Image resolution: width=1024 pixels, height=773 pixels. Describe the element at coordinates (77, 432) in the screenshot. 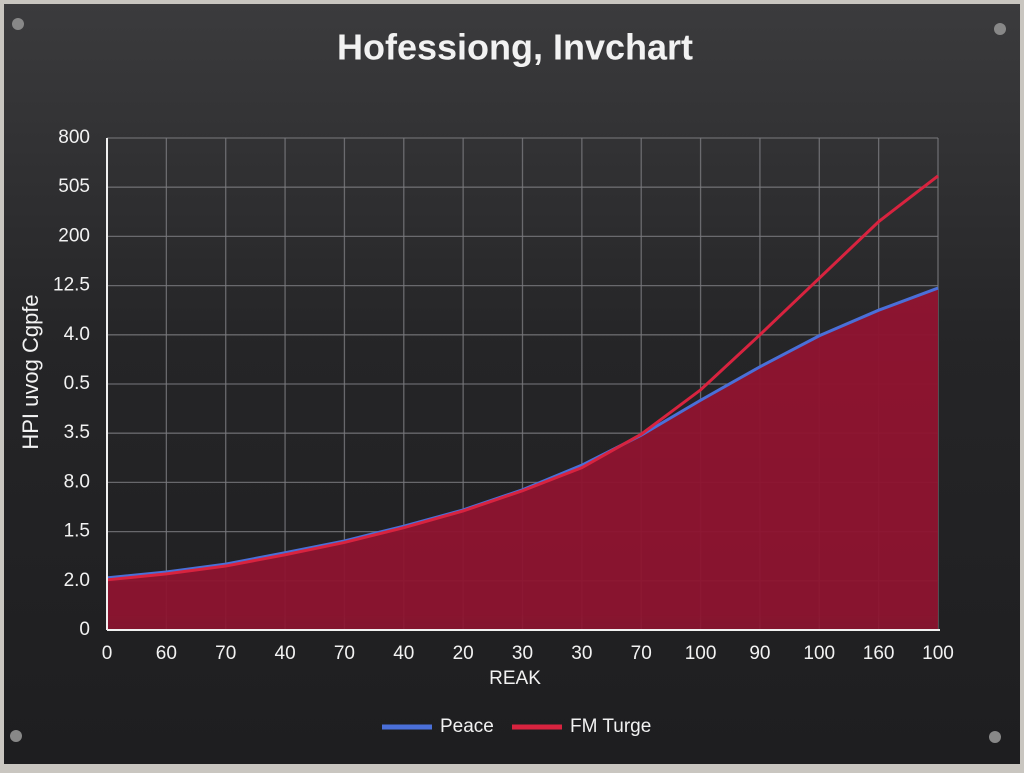

I see `y-tick-label: 3.5` at that location.